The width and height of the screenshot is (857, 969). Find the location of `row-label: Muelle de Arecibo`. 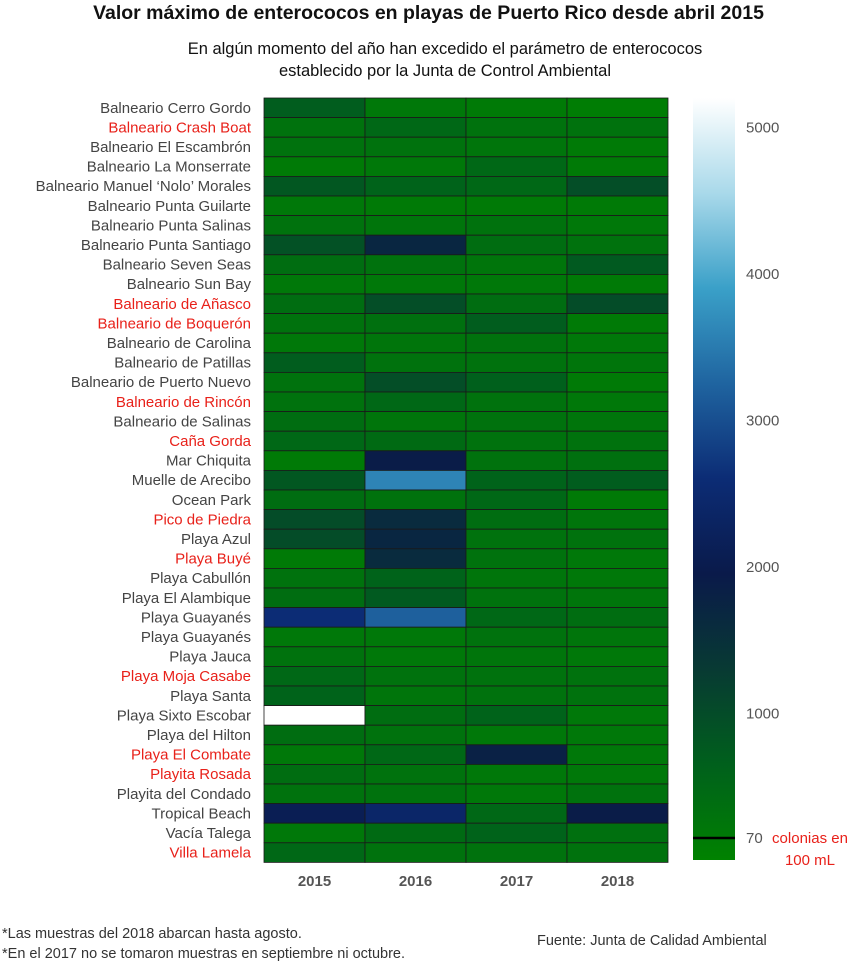

row-label: Muelle de Arecibo is located at coordinates (191, 480).